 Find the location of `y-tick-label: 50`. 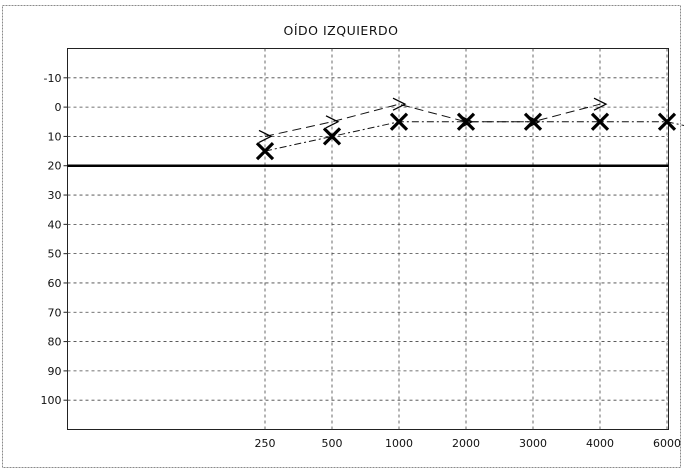

y-tick-label: 50 is located at coordinates (55, 254).